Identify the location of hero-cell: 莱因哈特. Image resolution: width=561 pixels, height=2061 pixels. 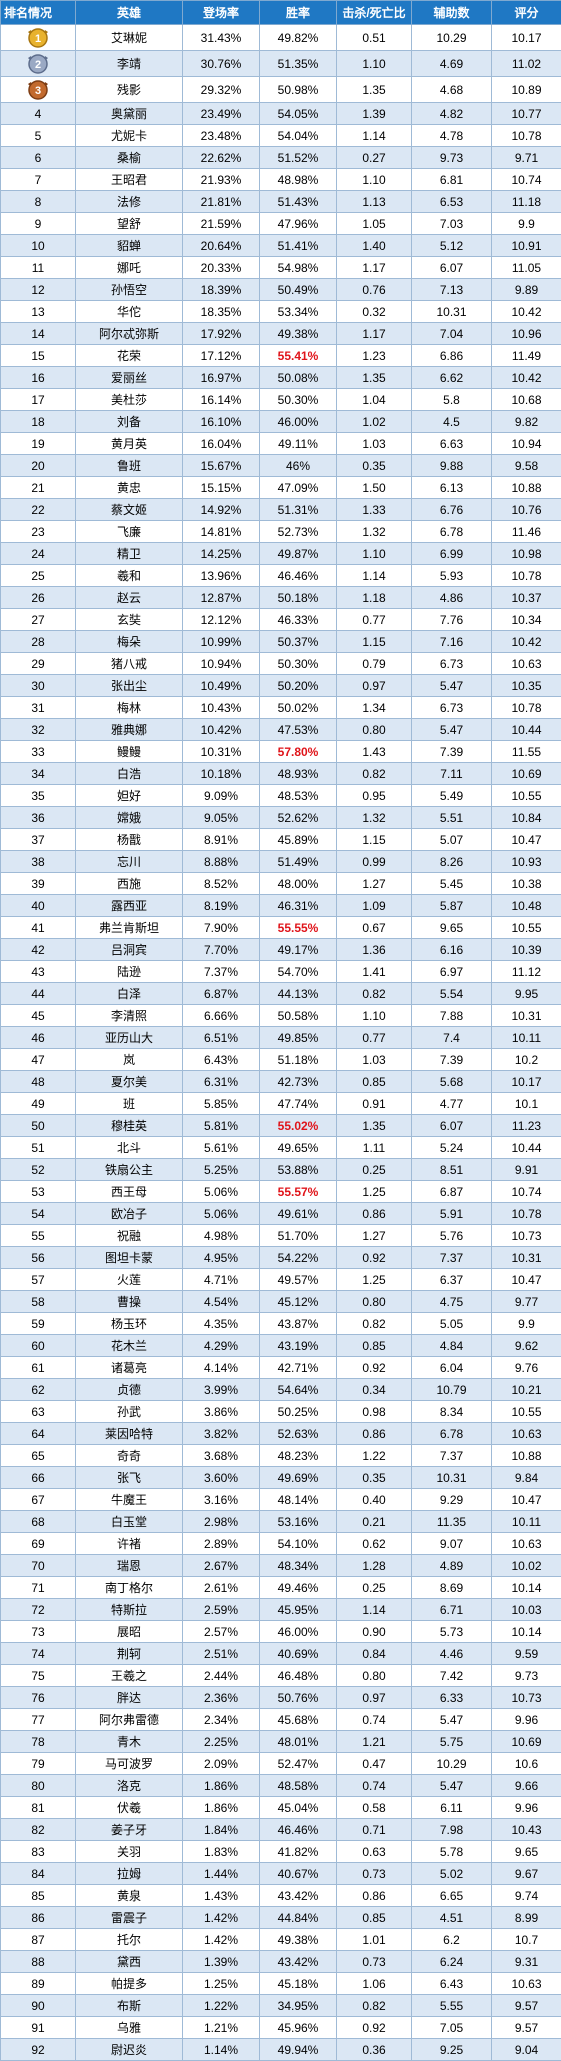
(129, 1434).